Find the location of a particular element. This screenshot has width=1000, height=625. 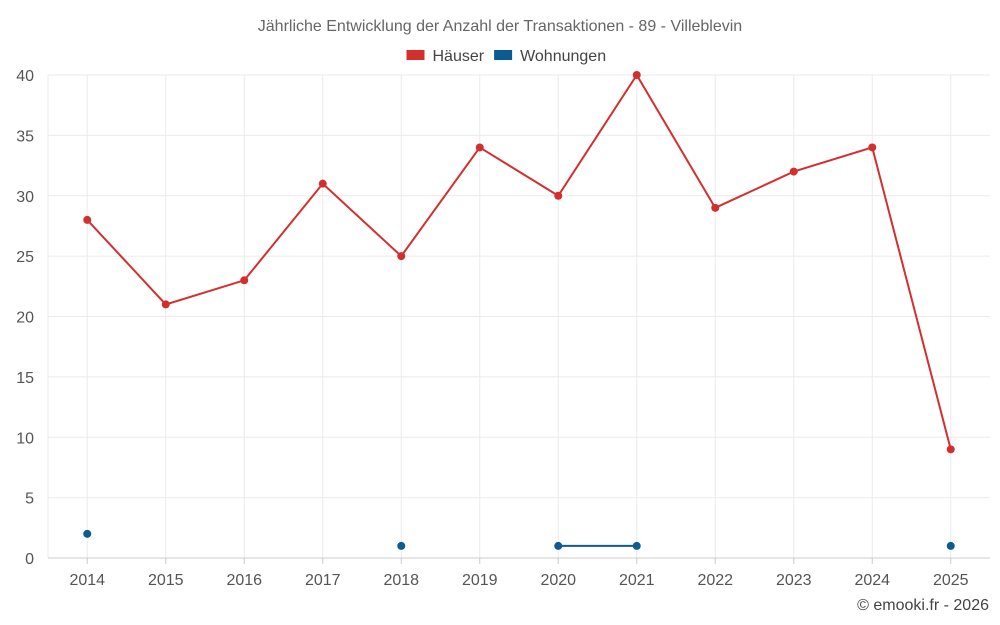

y-tick-label: 20 is located at coordinates (25, 318).